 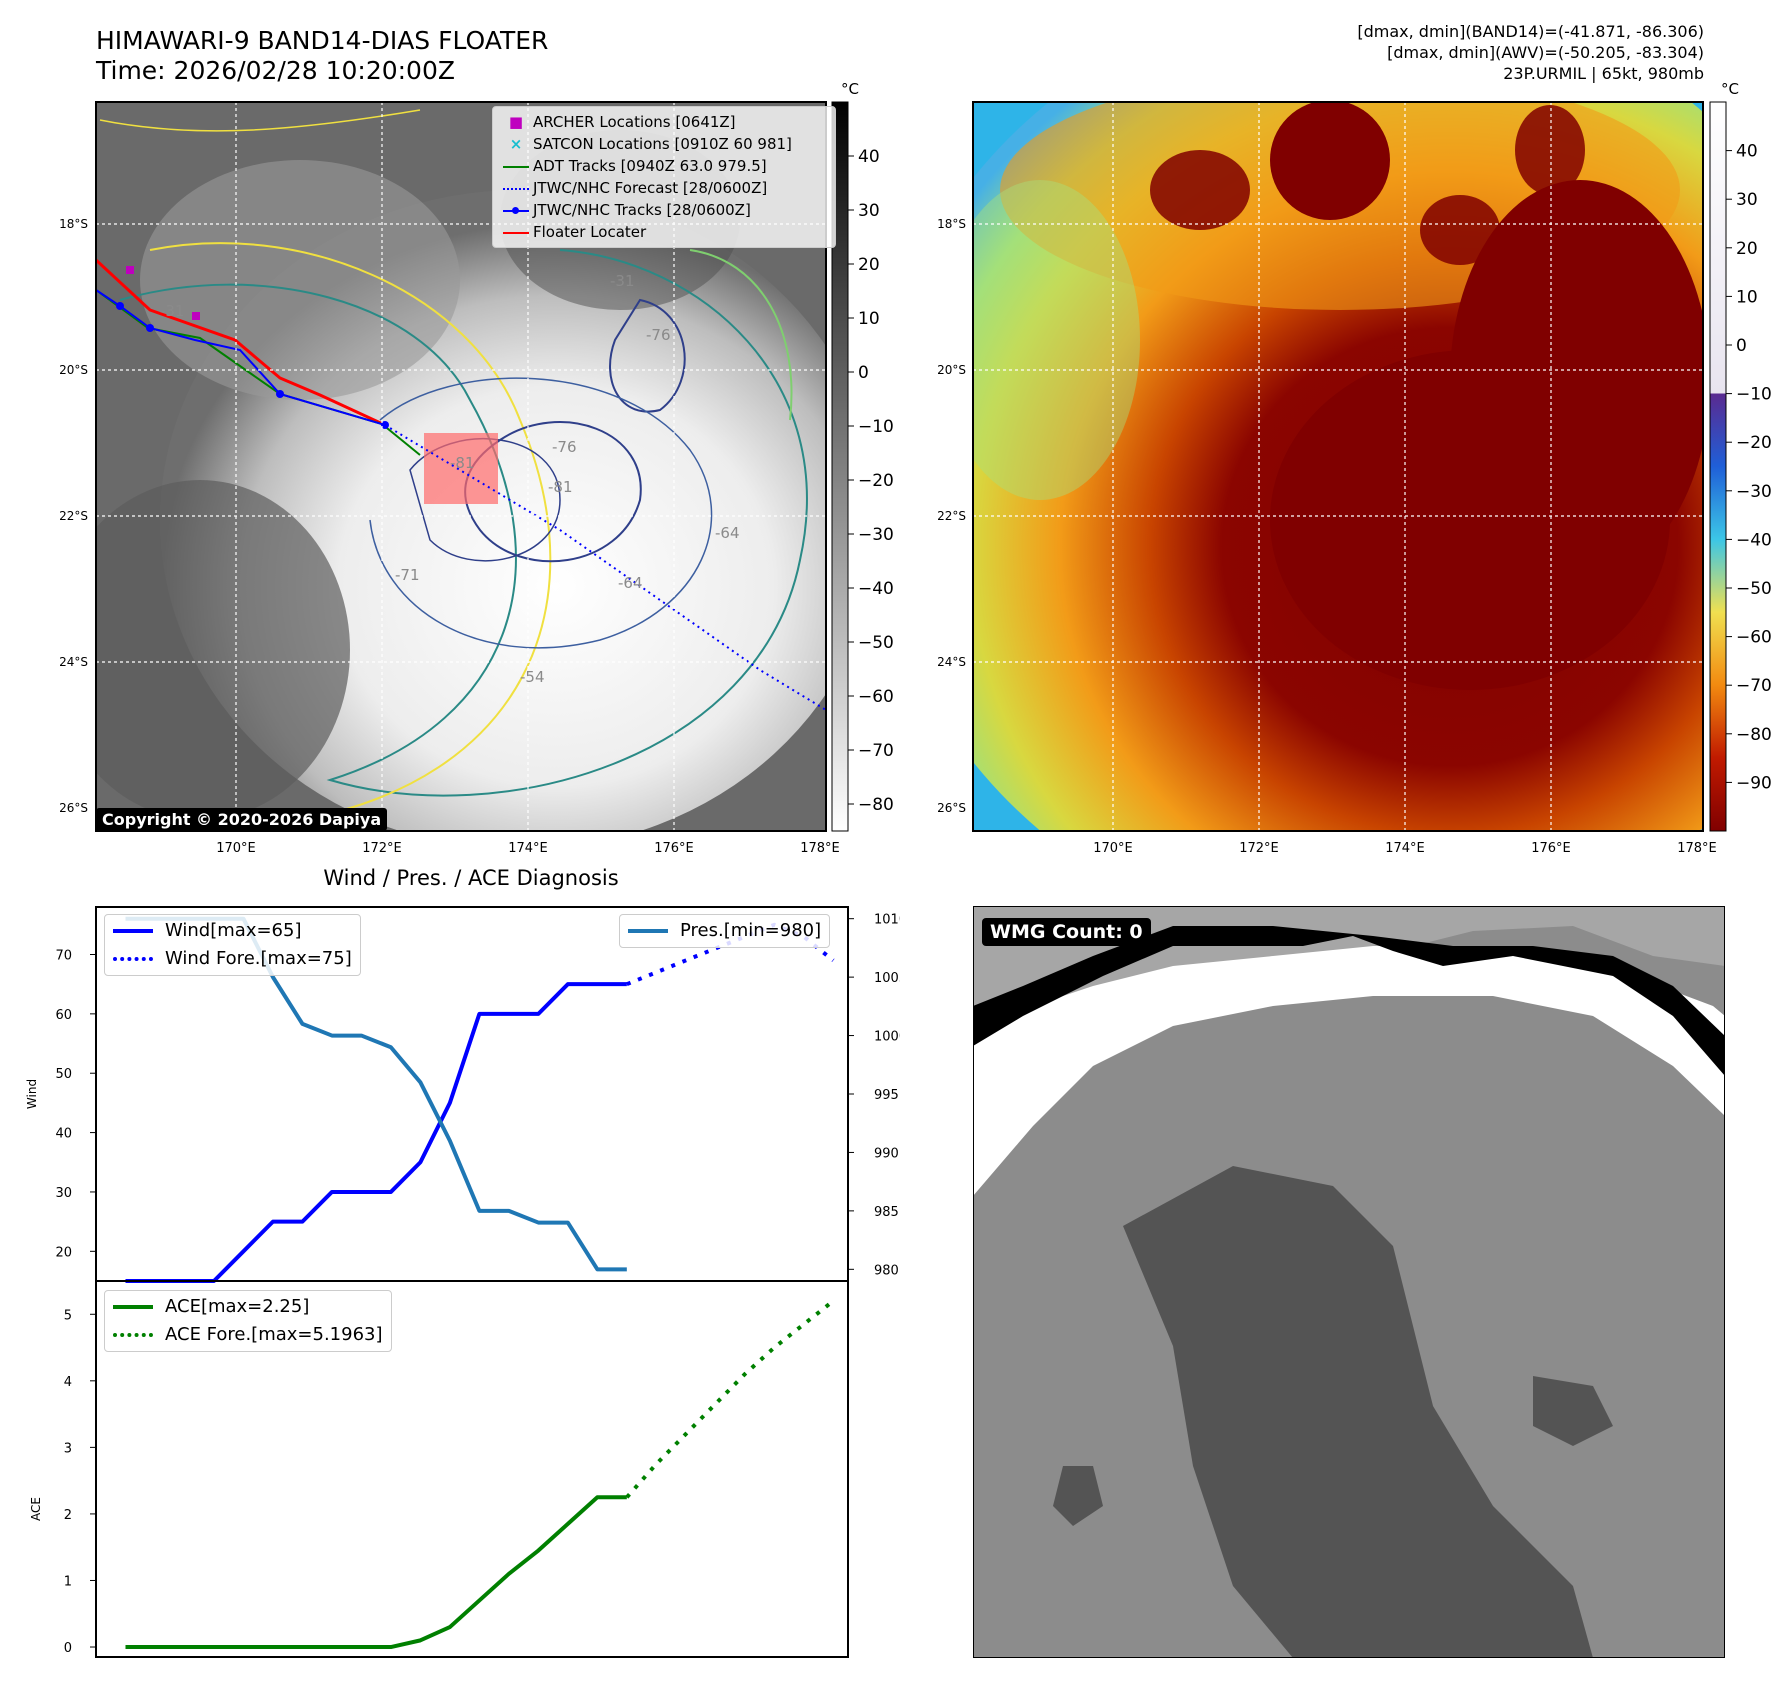 What do you see at coordinates (664, 166) in the screenshot?
I see `legend-adt: ADT Tracks [0940Z 63.0 979.5]` at bounding box center [664, 166].